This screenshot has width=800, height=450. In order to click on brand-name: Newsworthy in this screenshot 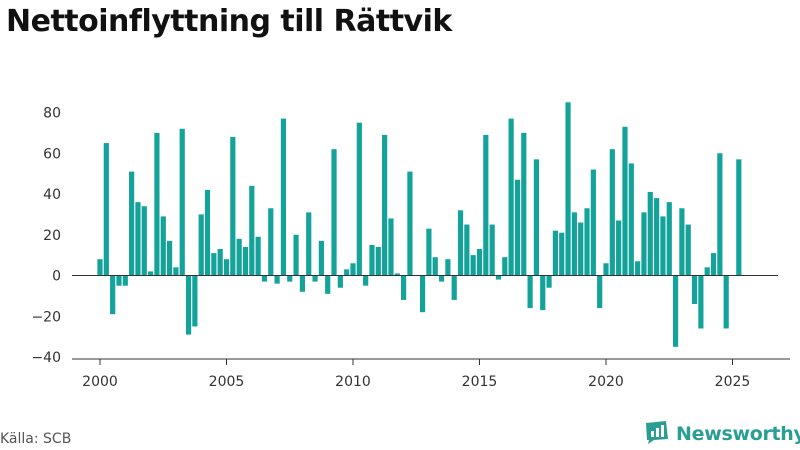, I will do `click(738, 434)`.